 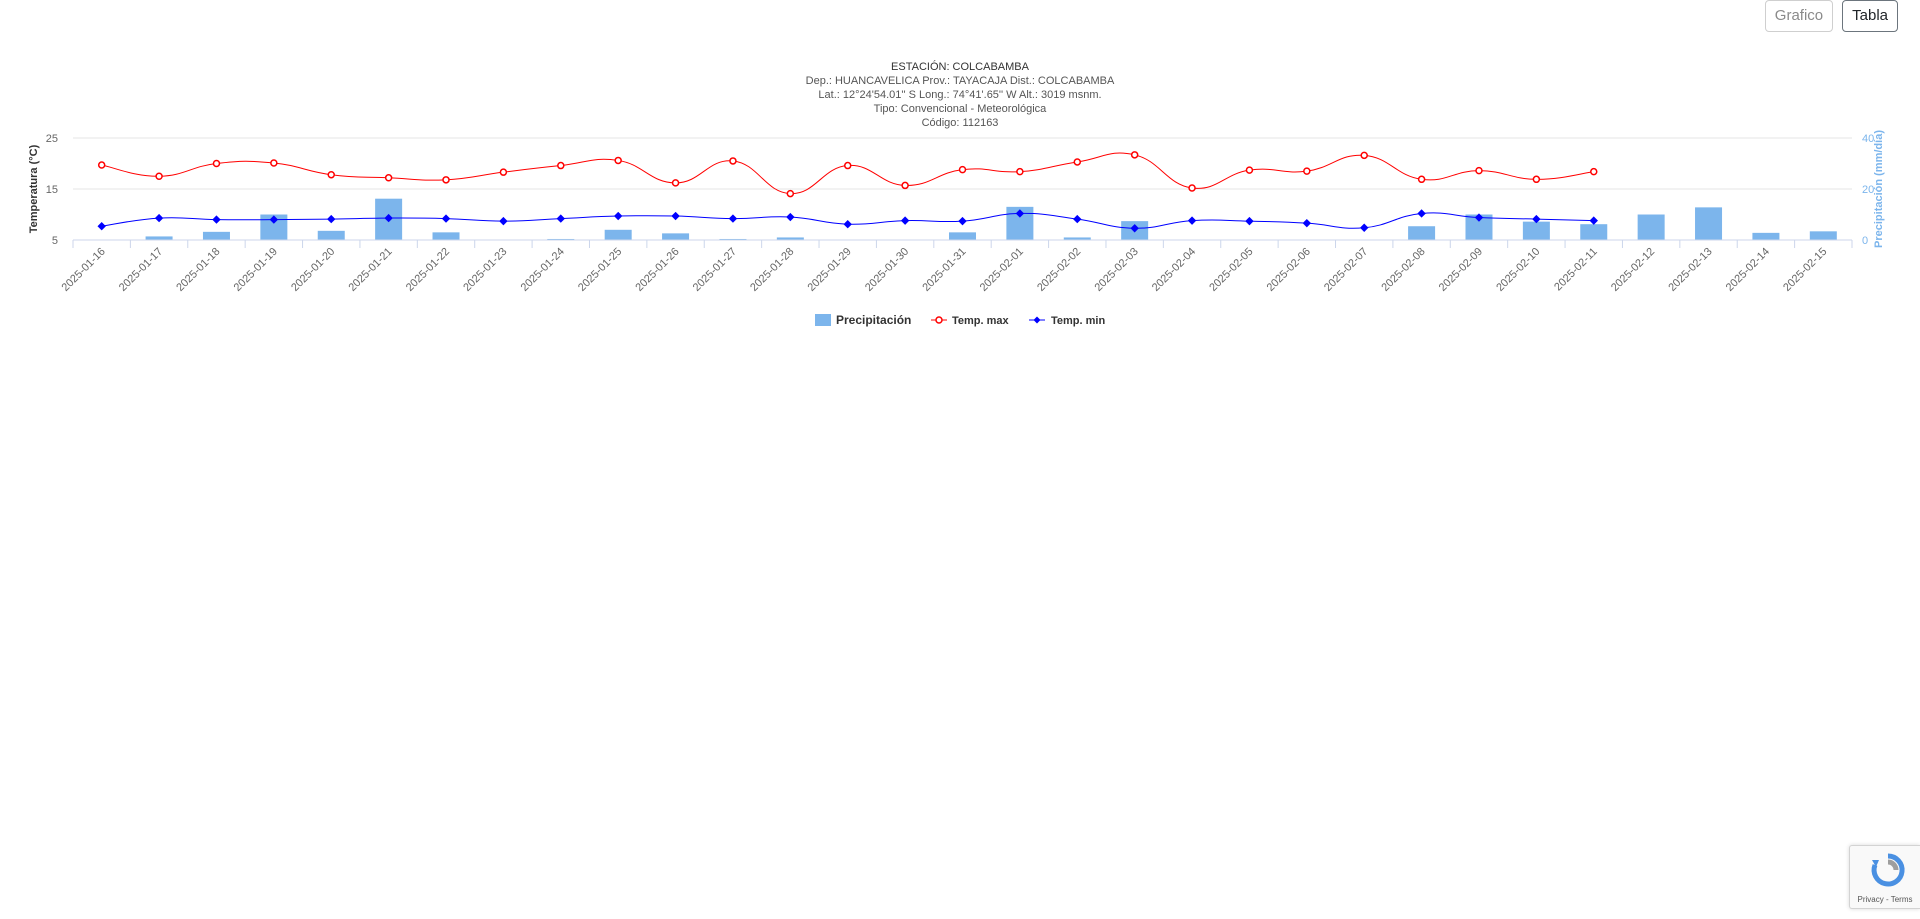 I want to click on x-tick-label: 2025-02-09, so click(x=1461, y=270).